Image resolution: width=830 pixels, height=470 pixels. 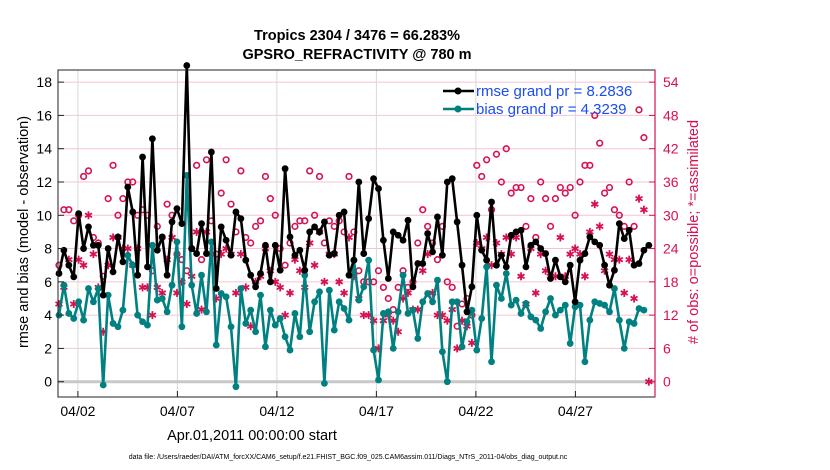 I want to click on y-right-tick-label: 42, so click(x=671, y=149).